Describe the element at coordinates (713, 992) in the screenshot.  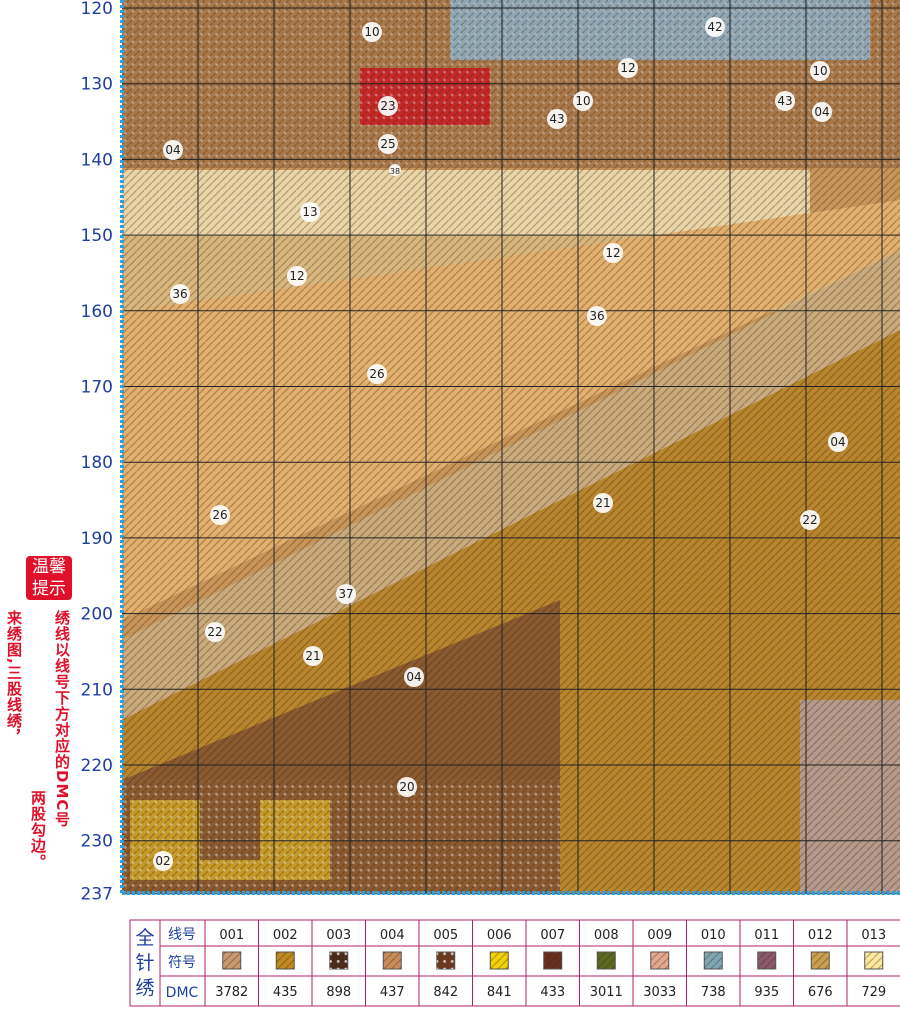
I see `dmc-number: 738` at that location.